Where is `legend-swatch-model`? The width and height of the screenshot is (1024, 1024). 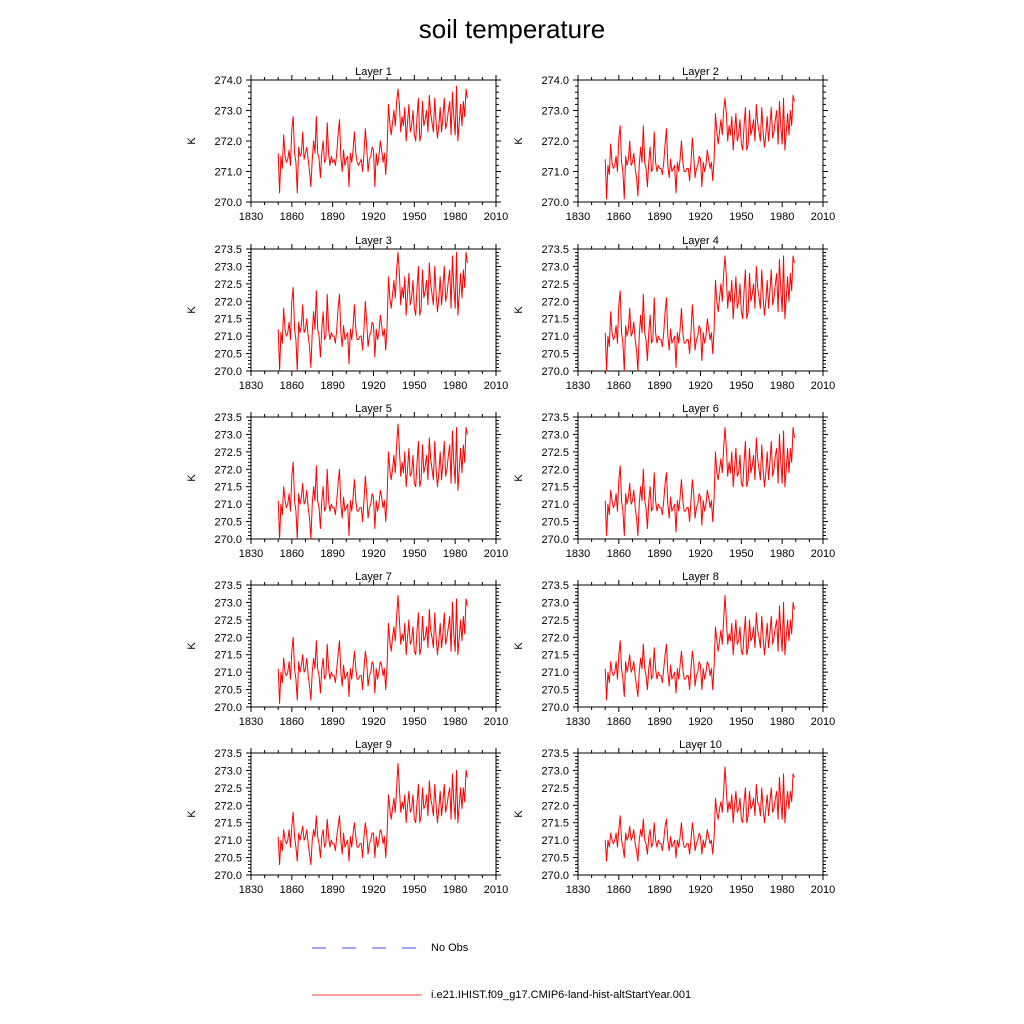
legend-swatch-model is located at coordinates (367, 995).